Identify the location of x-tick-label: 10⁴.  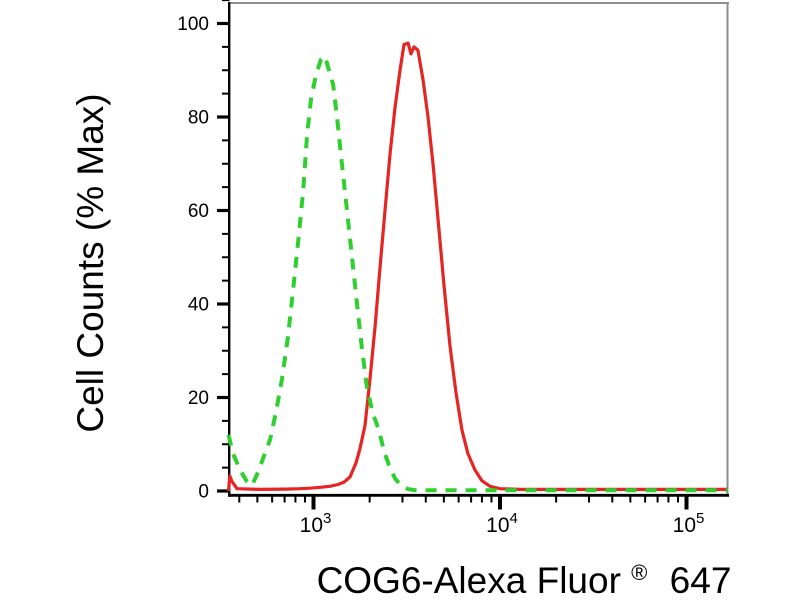
(502, 523).